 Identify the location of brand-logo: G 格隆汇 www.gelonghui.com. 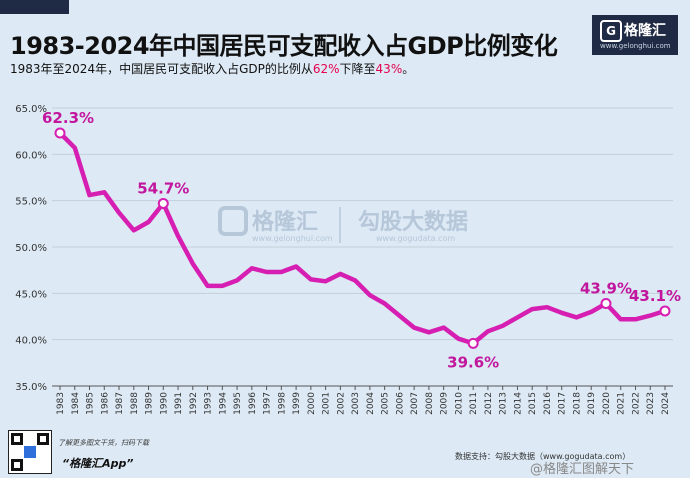
(635, 35).